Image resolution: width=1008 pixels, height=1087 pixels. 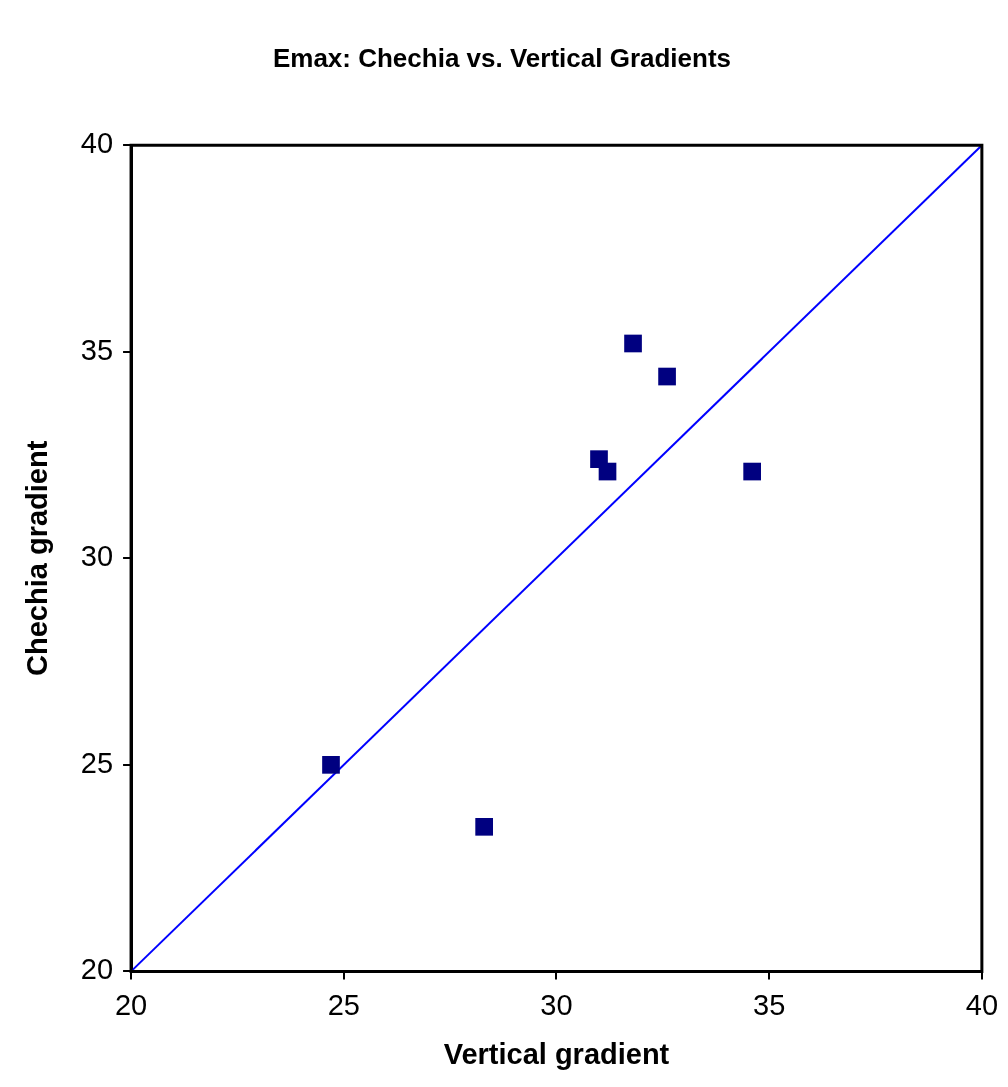 I want to click on y-tick-label: 30, so click(x=97, y=556).